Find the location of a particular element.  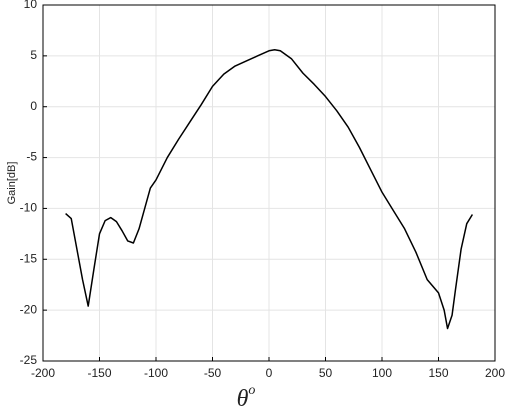

y-tick-label: -20 is located at coordinates (29, 309).